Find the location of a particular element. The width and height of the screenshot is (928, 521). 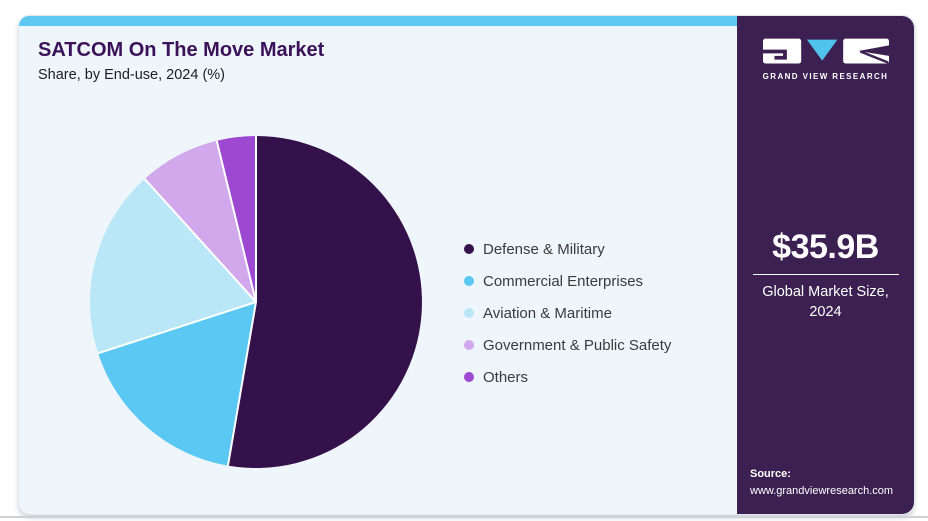

page-subtitle: Share, by End-use, 2024 (%) is located at coordinates (131, 75).